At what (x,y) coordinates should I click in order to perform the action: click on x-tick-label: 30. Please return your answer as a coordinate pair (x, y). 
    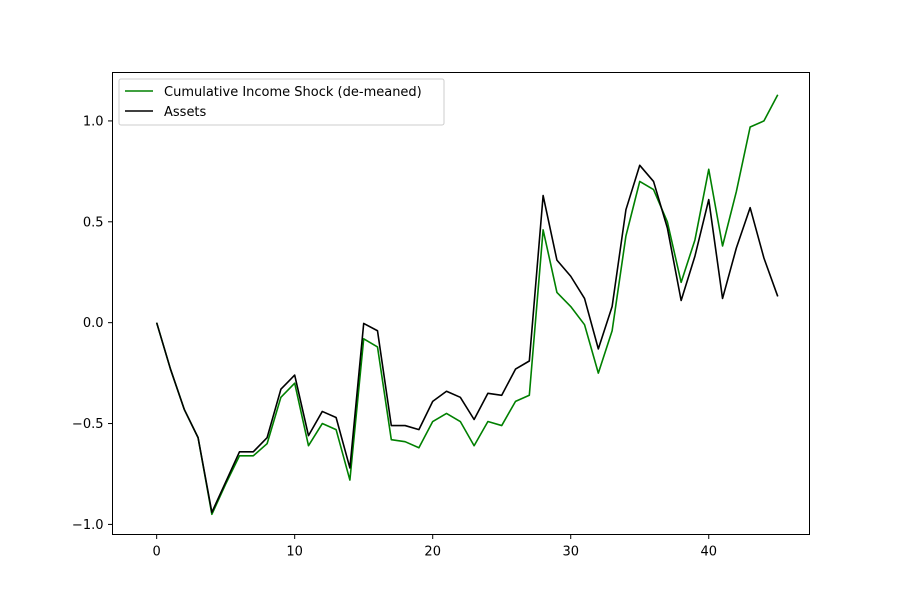
    Looking at the image, I should click on (570, 552).